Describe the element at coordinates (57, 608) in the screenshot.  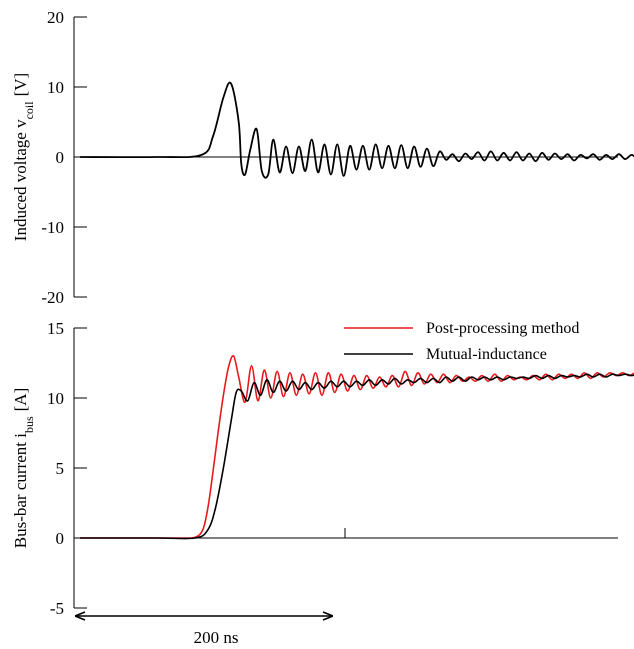
I see `i-y-tick-label-4: -5` at that location.